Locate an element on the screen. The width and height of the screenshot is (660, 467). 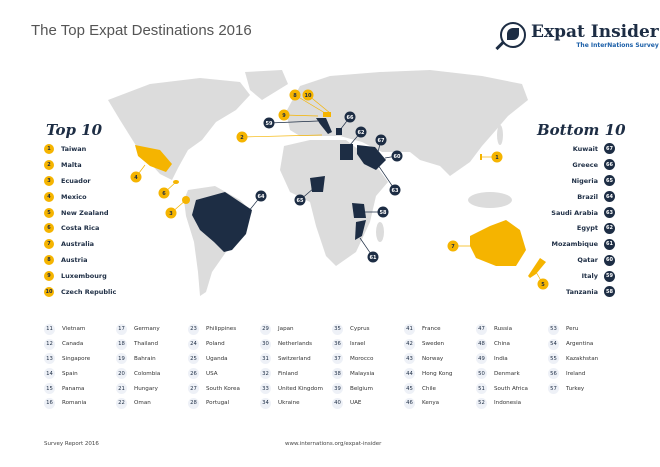
marker-rank: 59 is located at coordinates (269, 124).